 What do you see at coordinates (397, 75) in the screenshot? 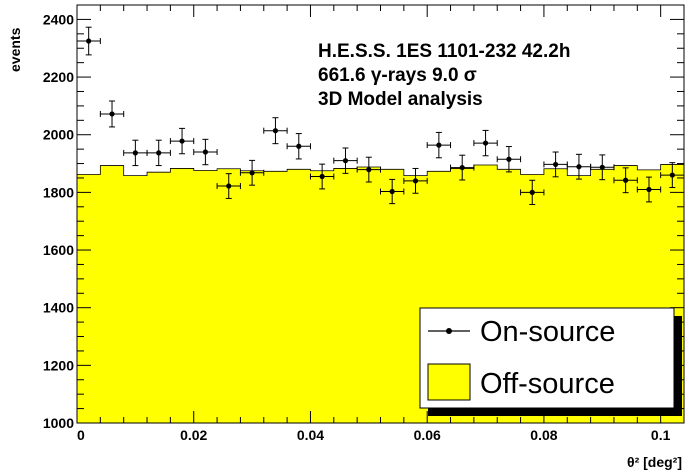
I see `annotation-line-2: 661.6 γ-rays 9.0 σ` at bounding box center [397, 75].